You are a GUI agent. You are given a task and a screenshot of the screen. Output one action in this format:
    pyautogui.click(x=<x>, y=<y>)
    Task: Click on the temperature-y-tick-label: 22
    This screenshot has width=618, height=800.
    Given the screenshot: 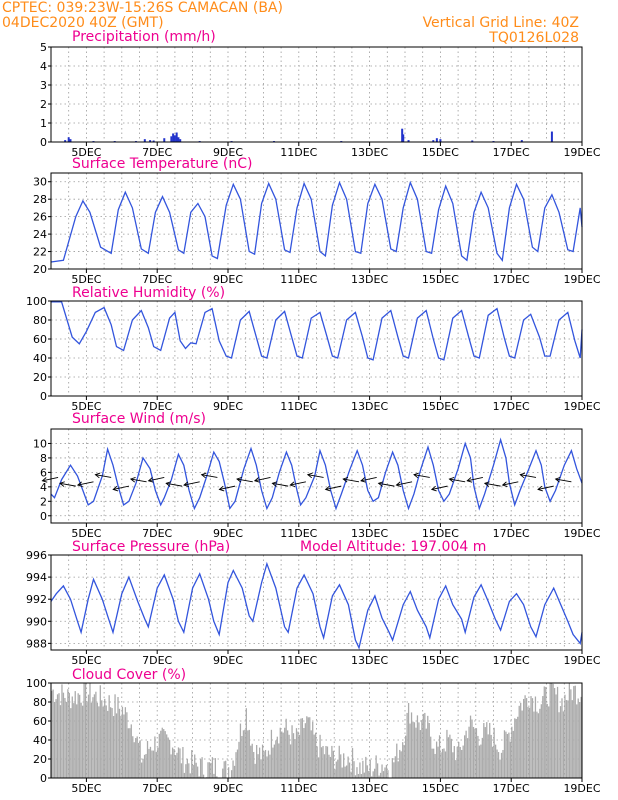 What is the action you would take?
    pyautogui.click(x=40, y=252)
    